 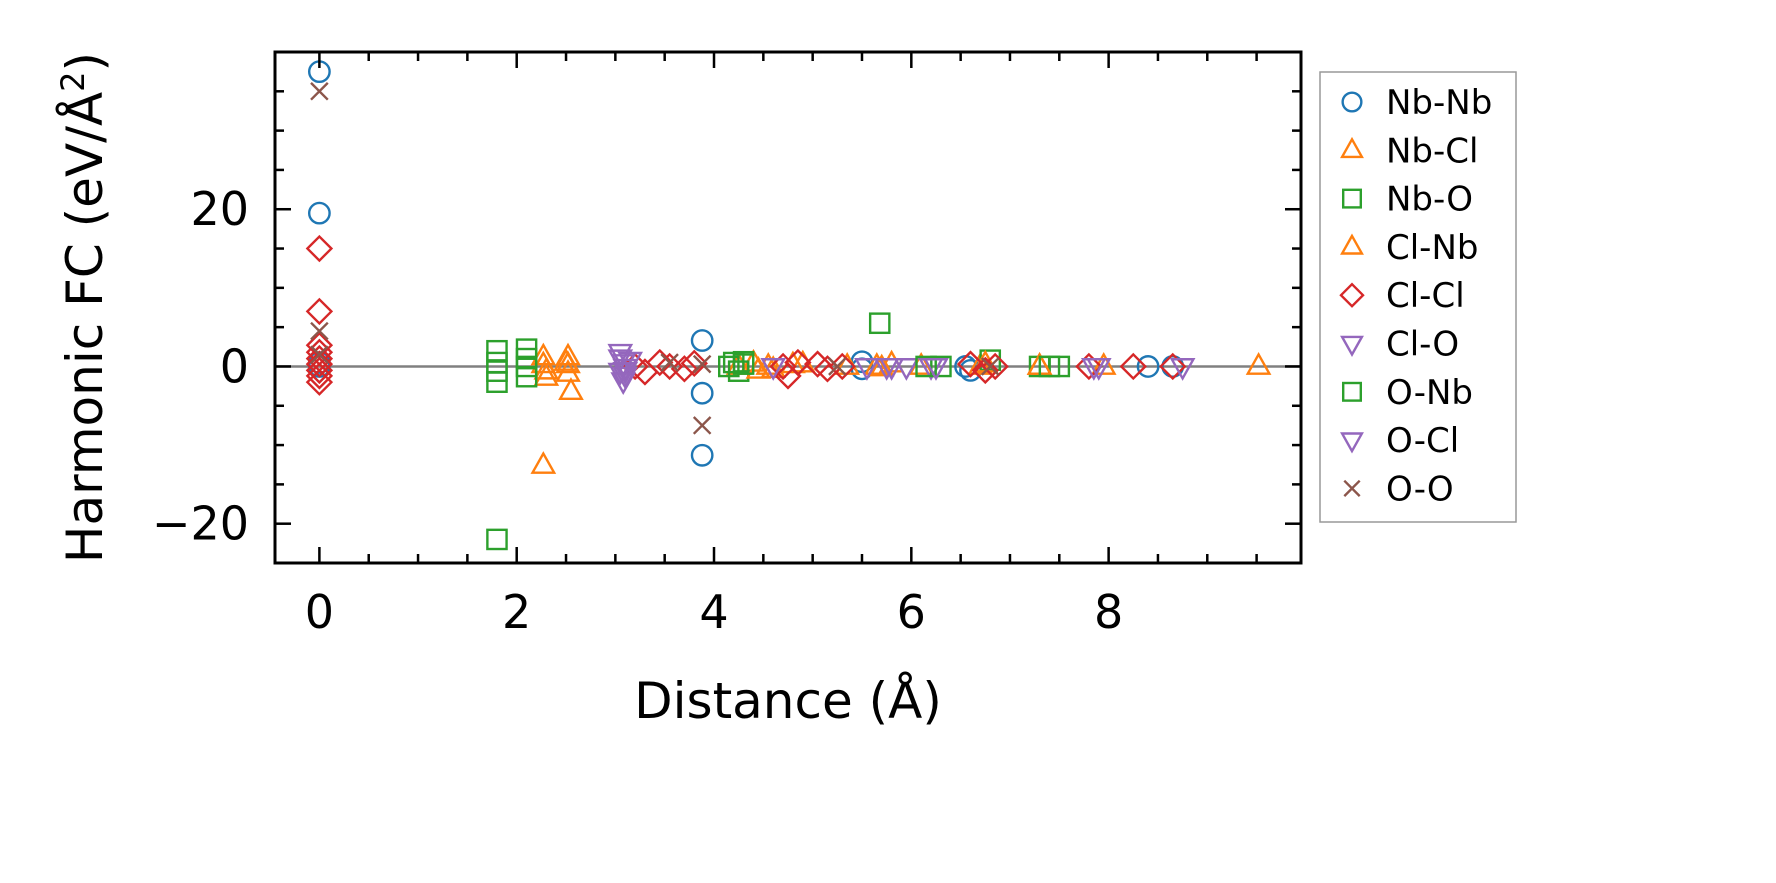 What do you see at coordinates (219, 209) in the screenshot?
I see `y-tick-label: 20` at bounding box center [219, 209].